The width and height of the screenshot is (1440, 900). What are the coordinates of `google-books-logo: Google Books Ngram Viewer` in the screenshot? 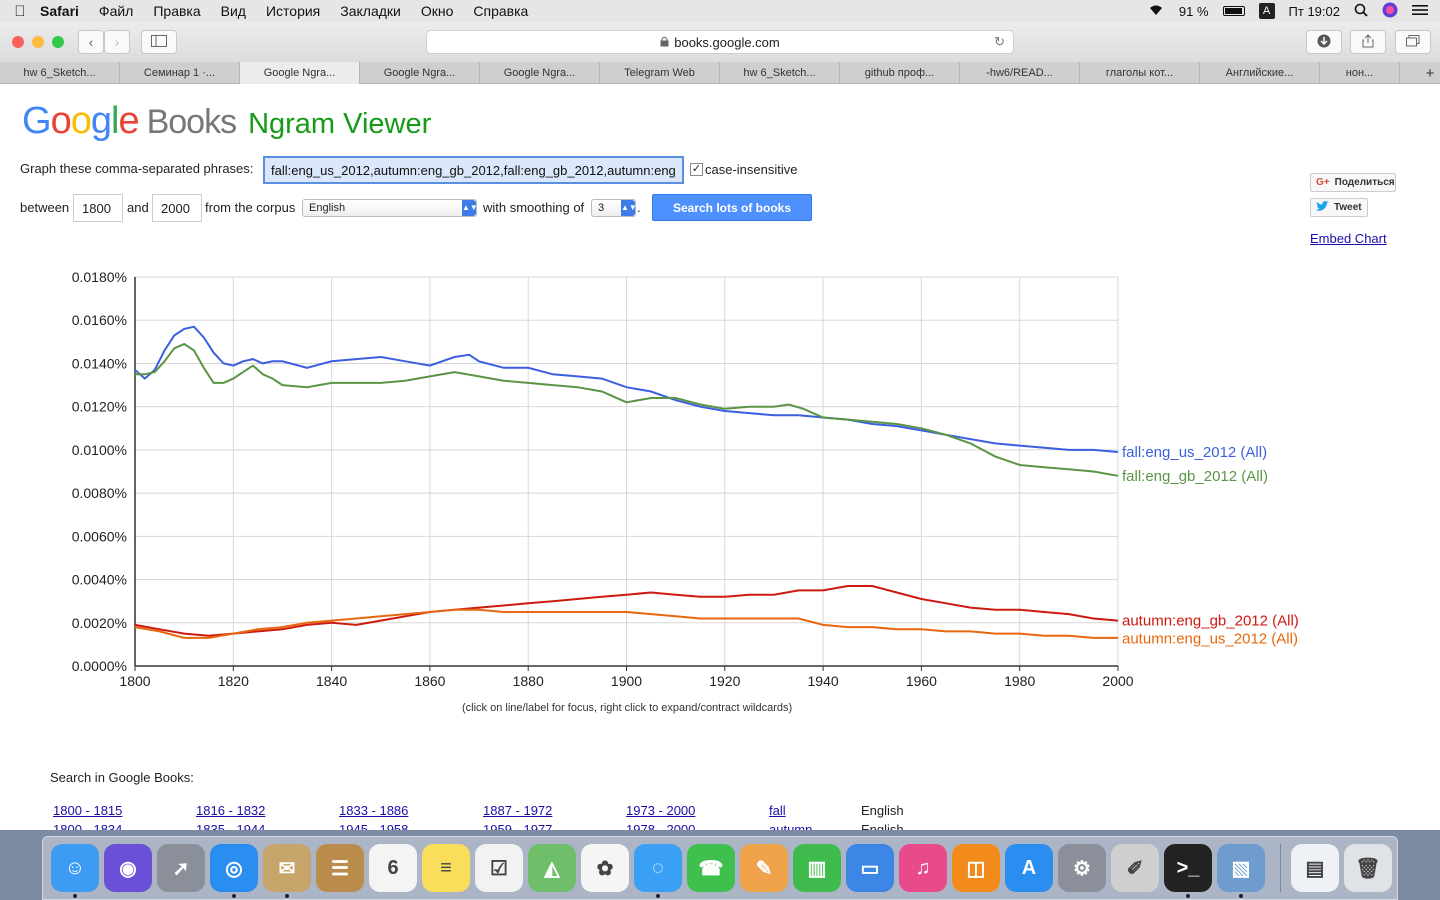 It's located at (226, 121).